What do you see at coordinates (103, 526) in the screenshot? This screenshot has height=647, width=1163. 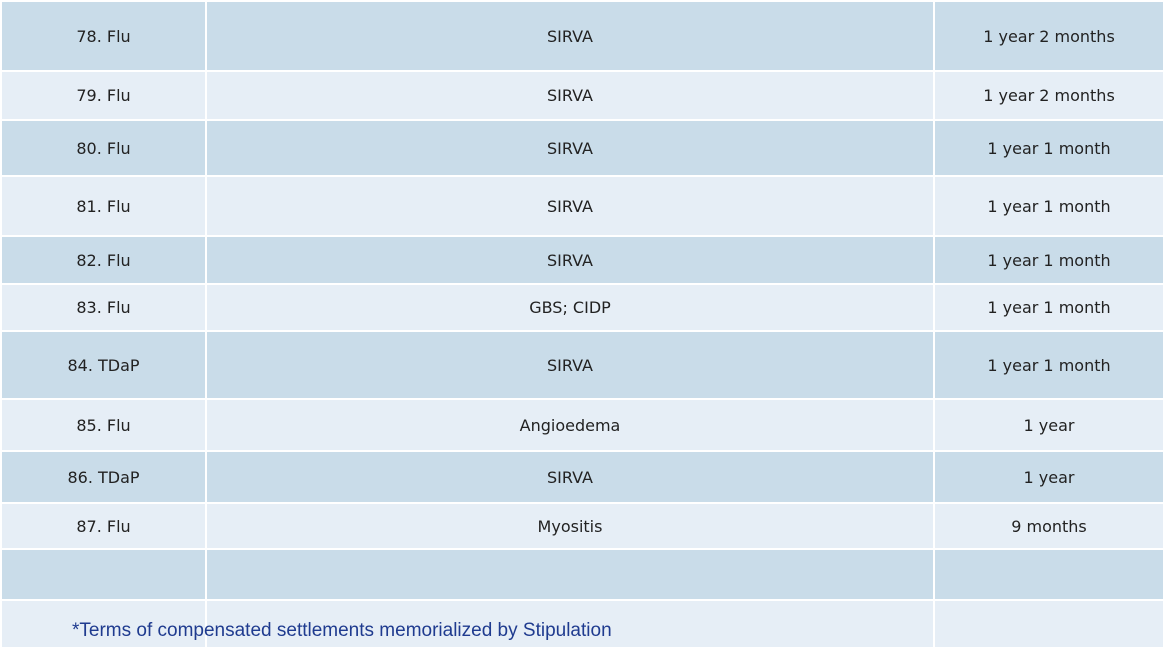 I see `vaccine-cell: 87. Flu` at bounding box center [103, 526].